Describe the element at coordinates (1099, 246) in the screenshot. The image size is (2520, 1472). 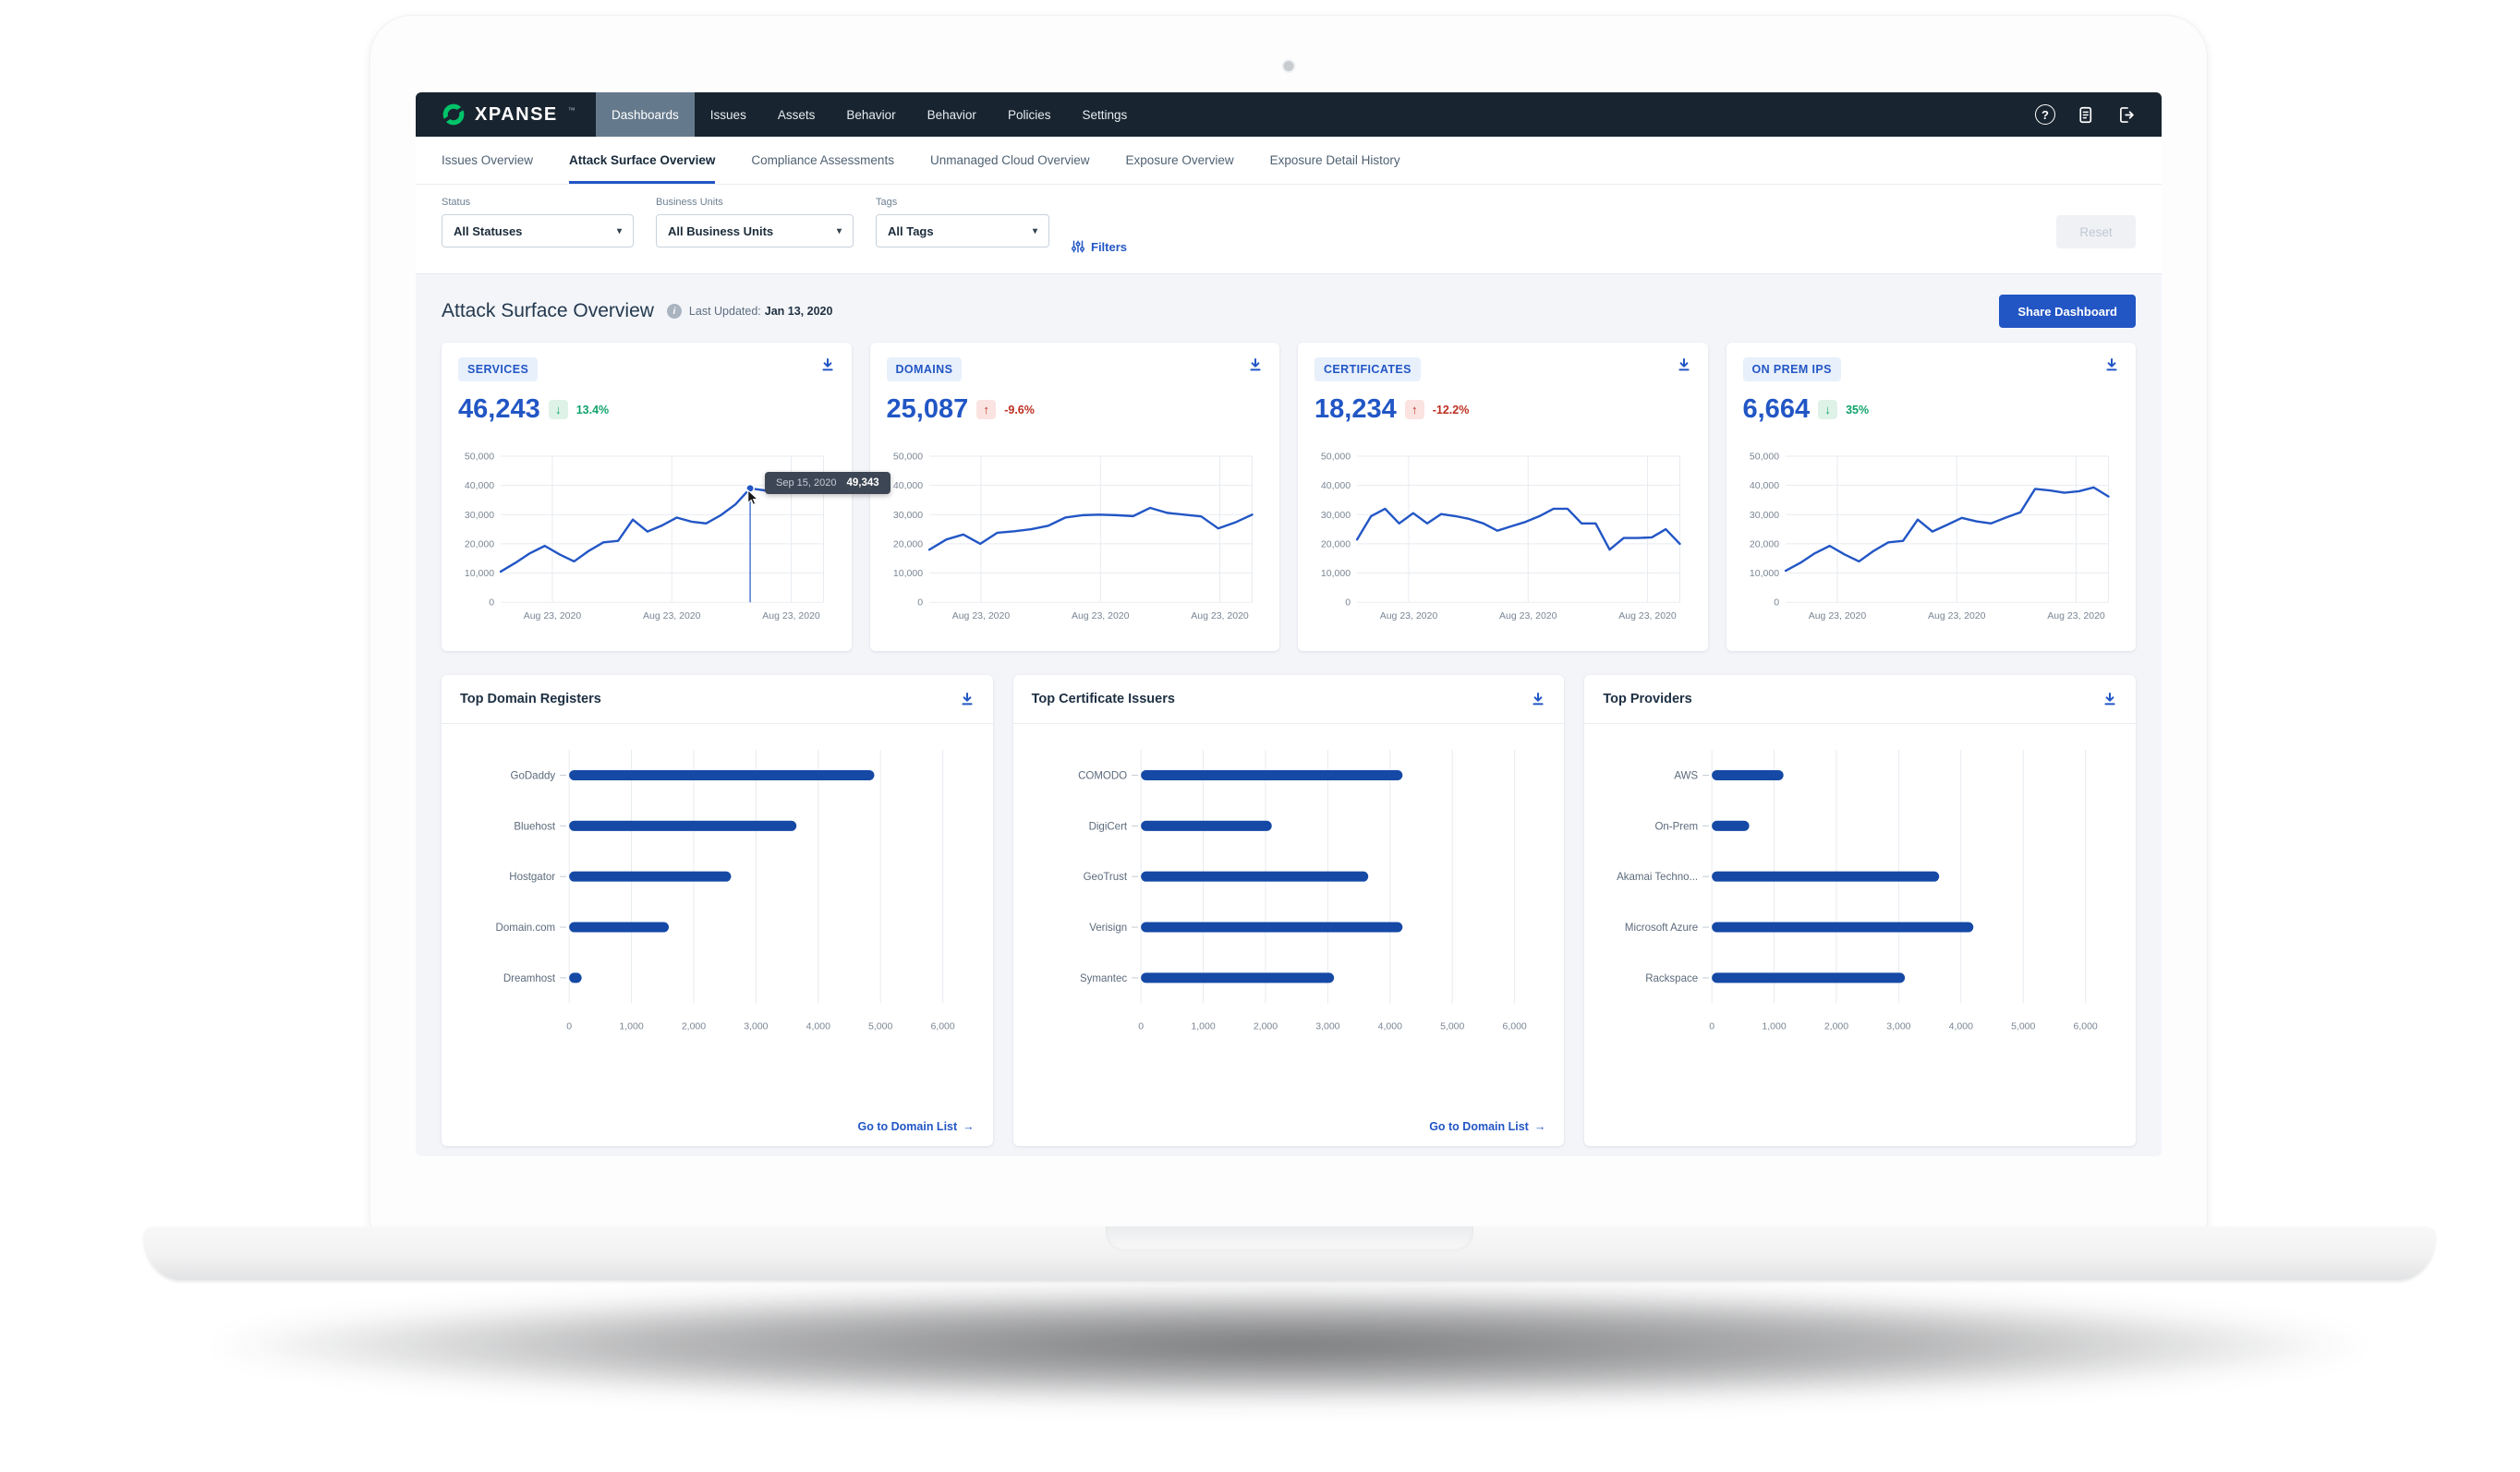
I see `filters-link: Filters` at that location.